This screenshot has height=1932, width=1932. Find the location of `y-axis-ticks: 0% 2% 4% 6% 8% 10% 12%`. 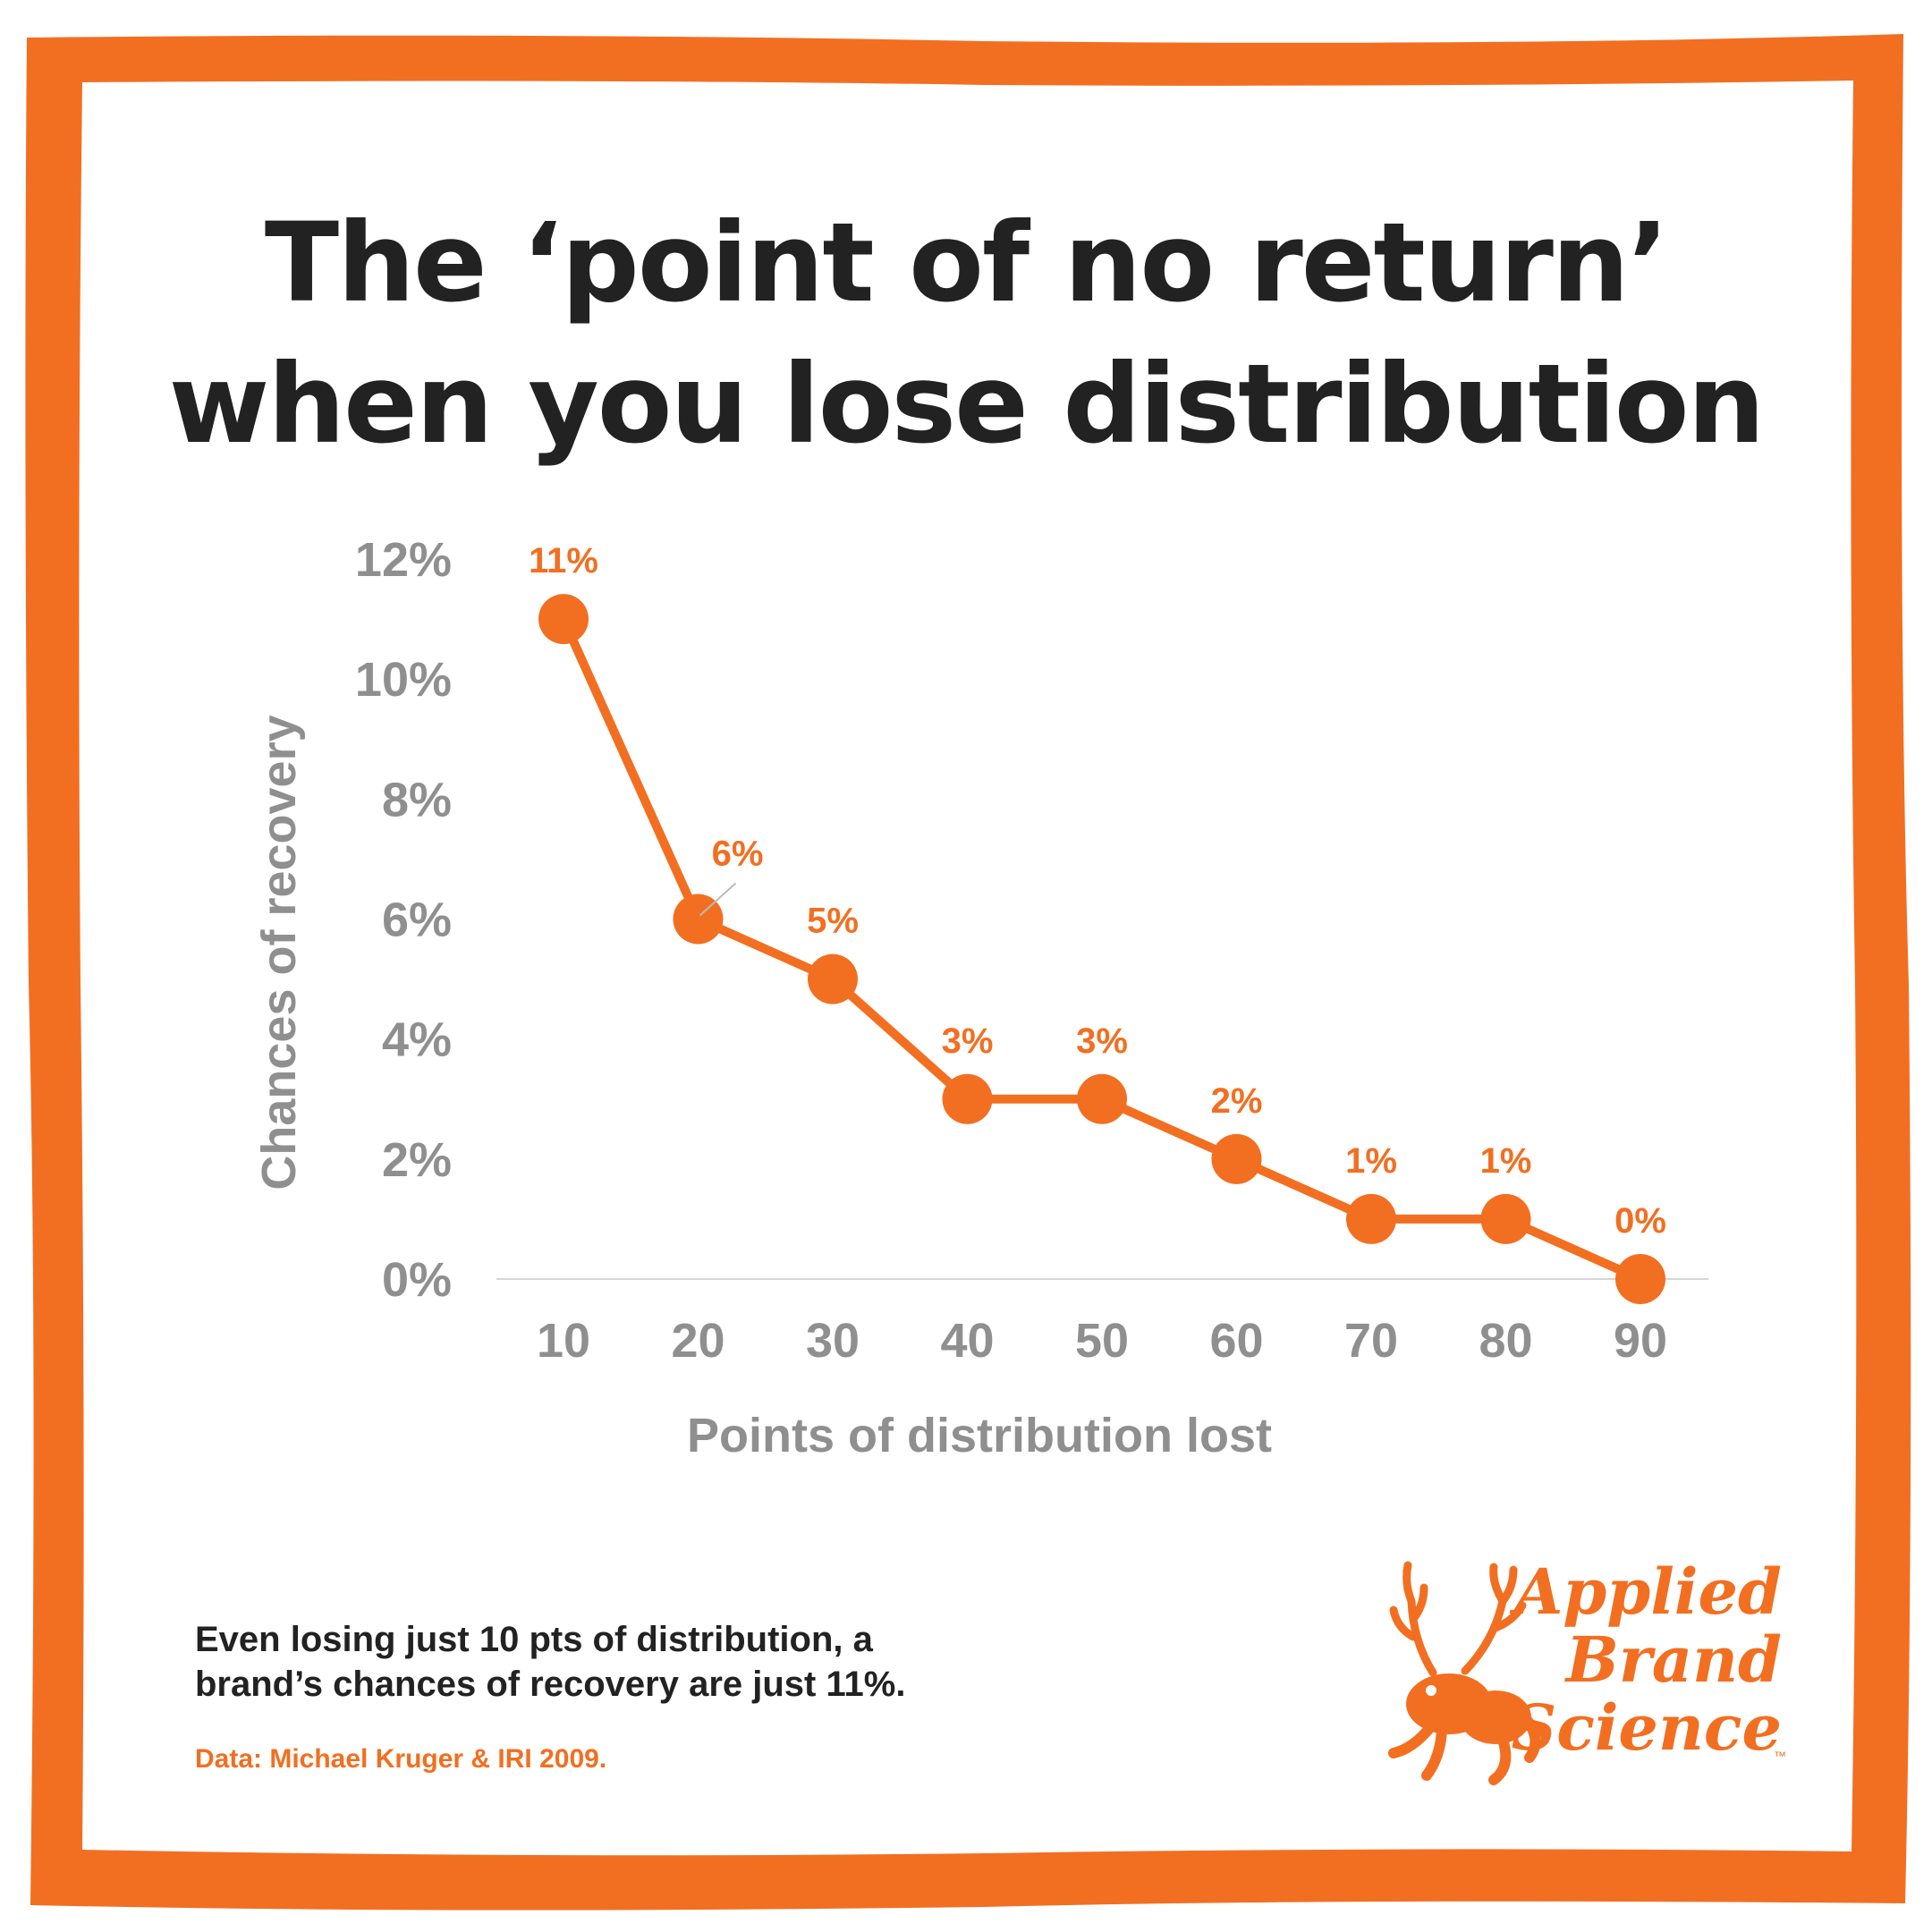

y-axis-ticks: 0% 2% 4% 6% 8% 10% 12% is located at coordinates (403, 920).